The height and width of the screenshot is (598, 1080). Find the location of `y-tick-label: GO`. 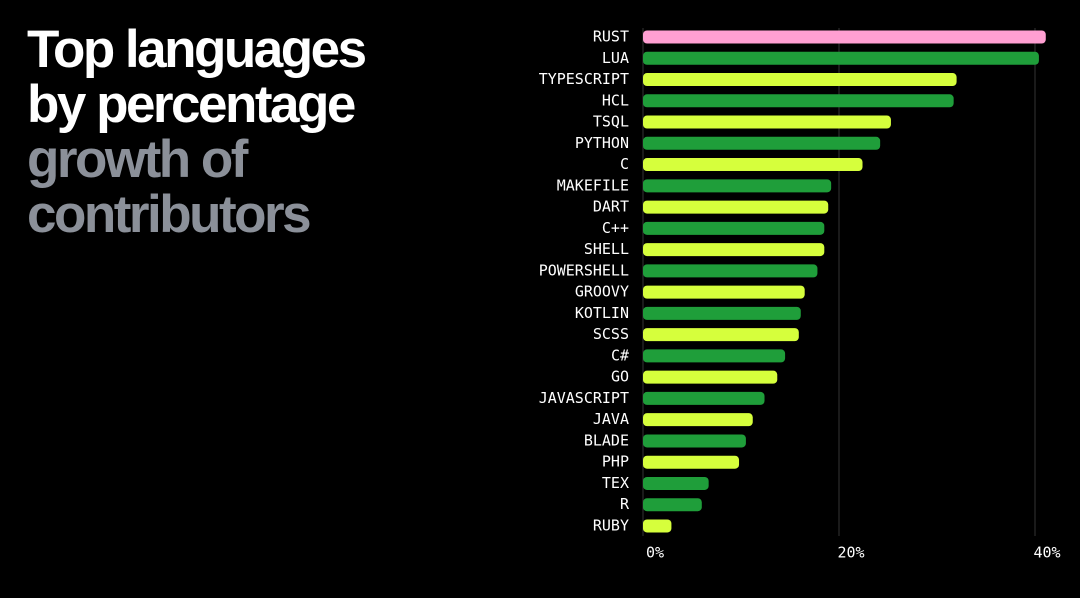

y-tick-label: GO is located at coordinates (620, 377).